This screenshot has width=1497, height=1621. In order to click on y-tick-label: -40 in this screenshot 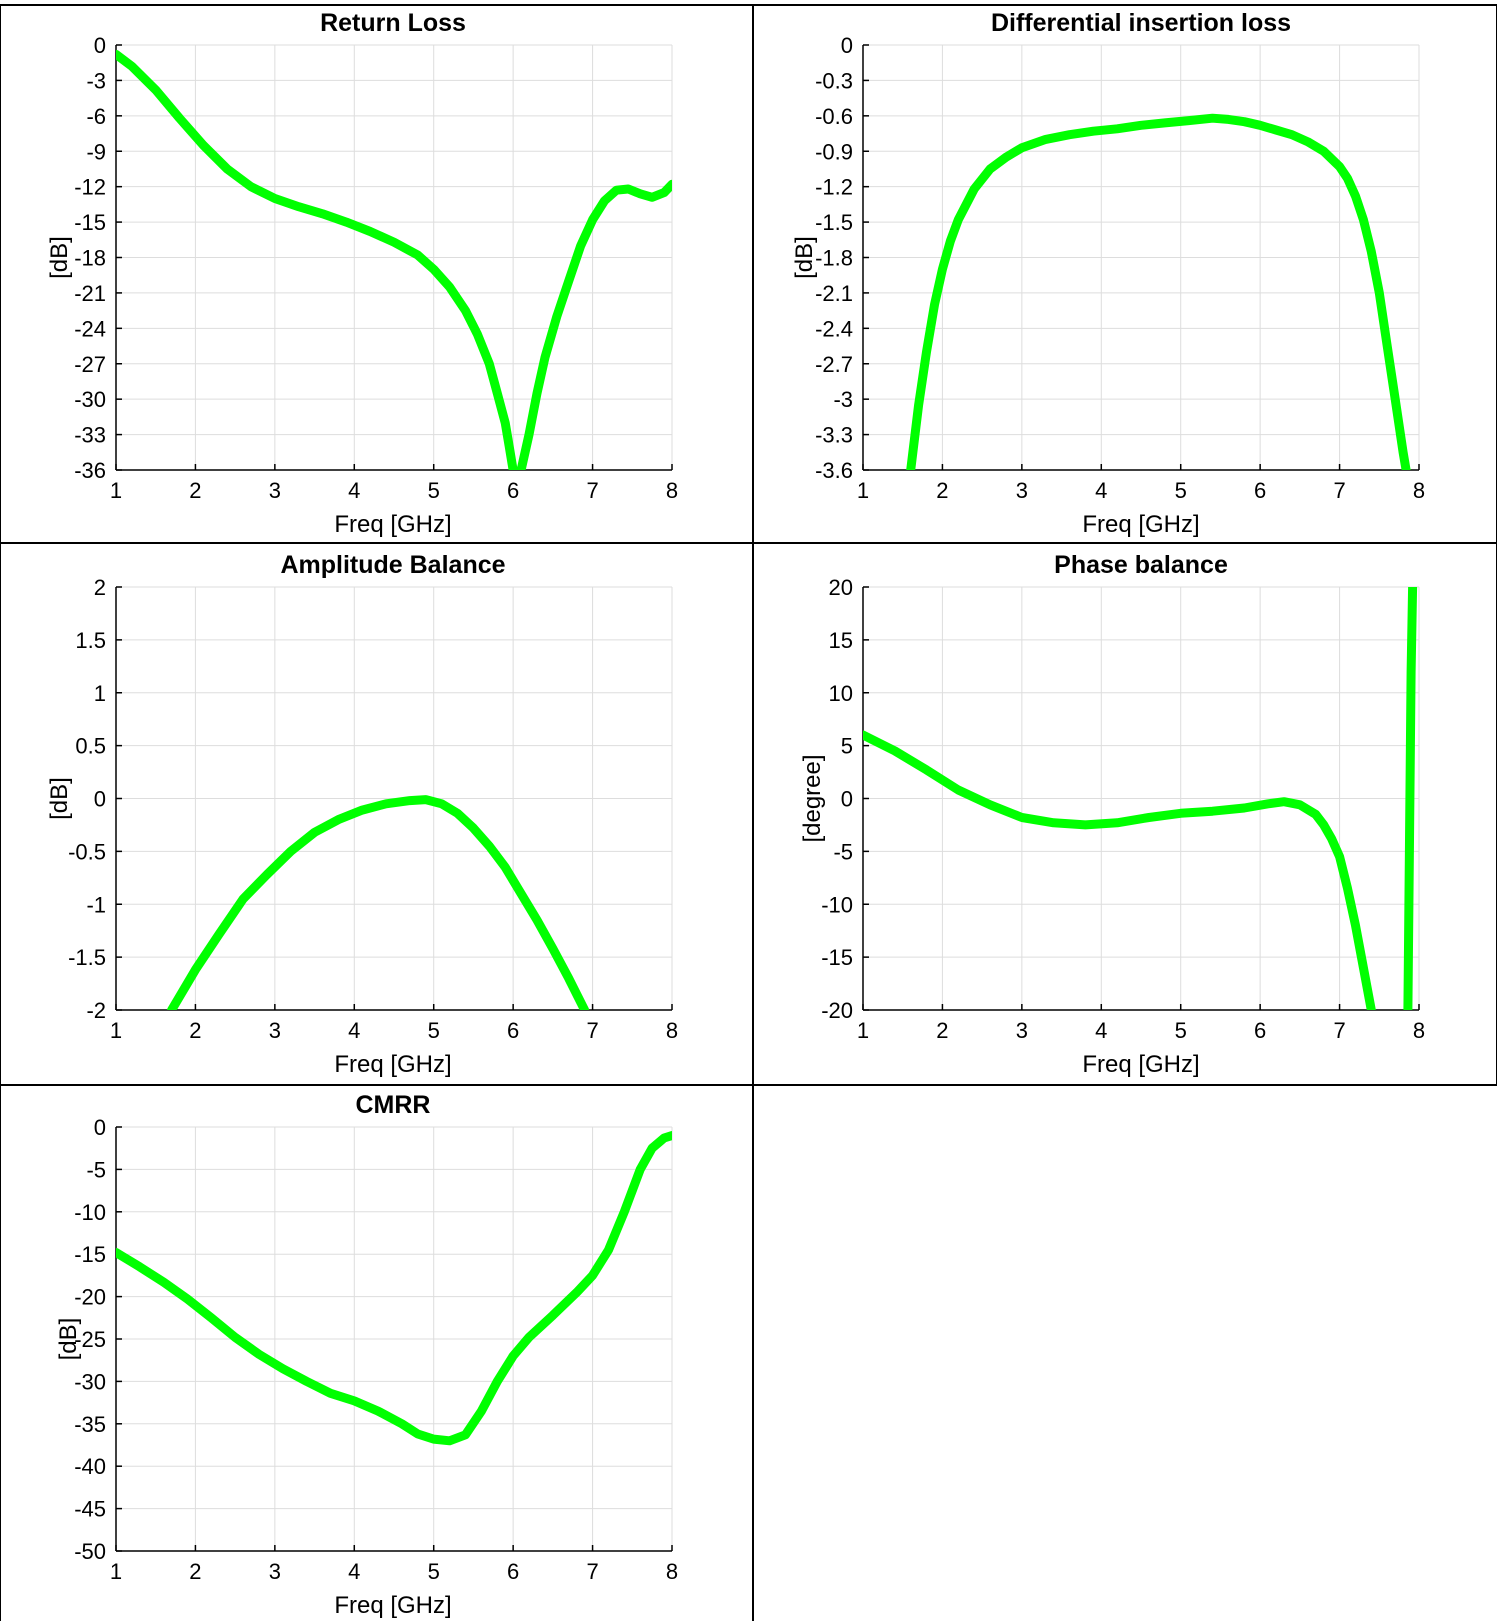, I will do `click(90, 1466)`.